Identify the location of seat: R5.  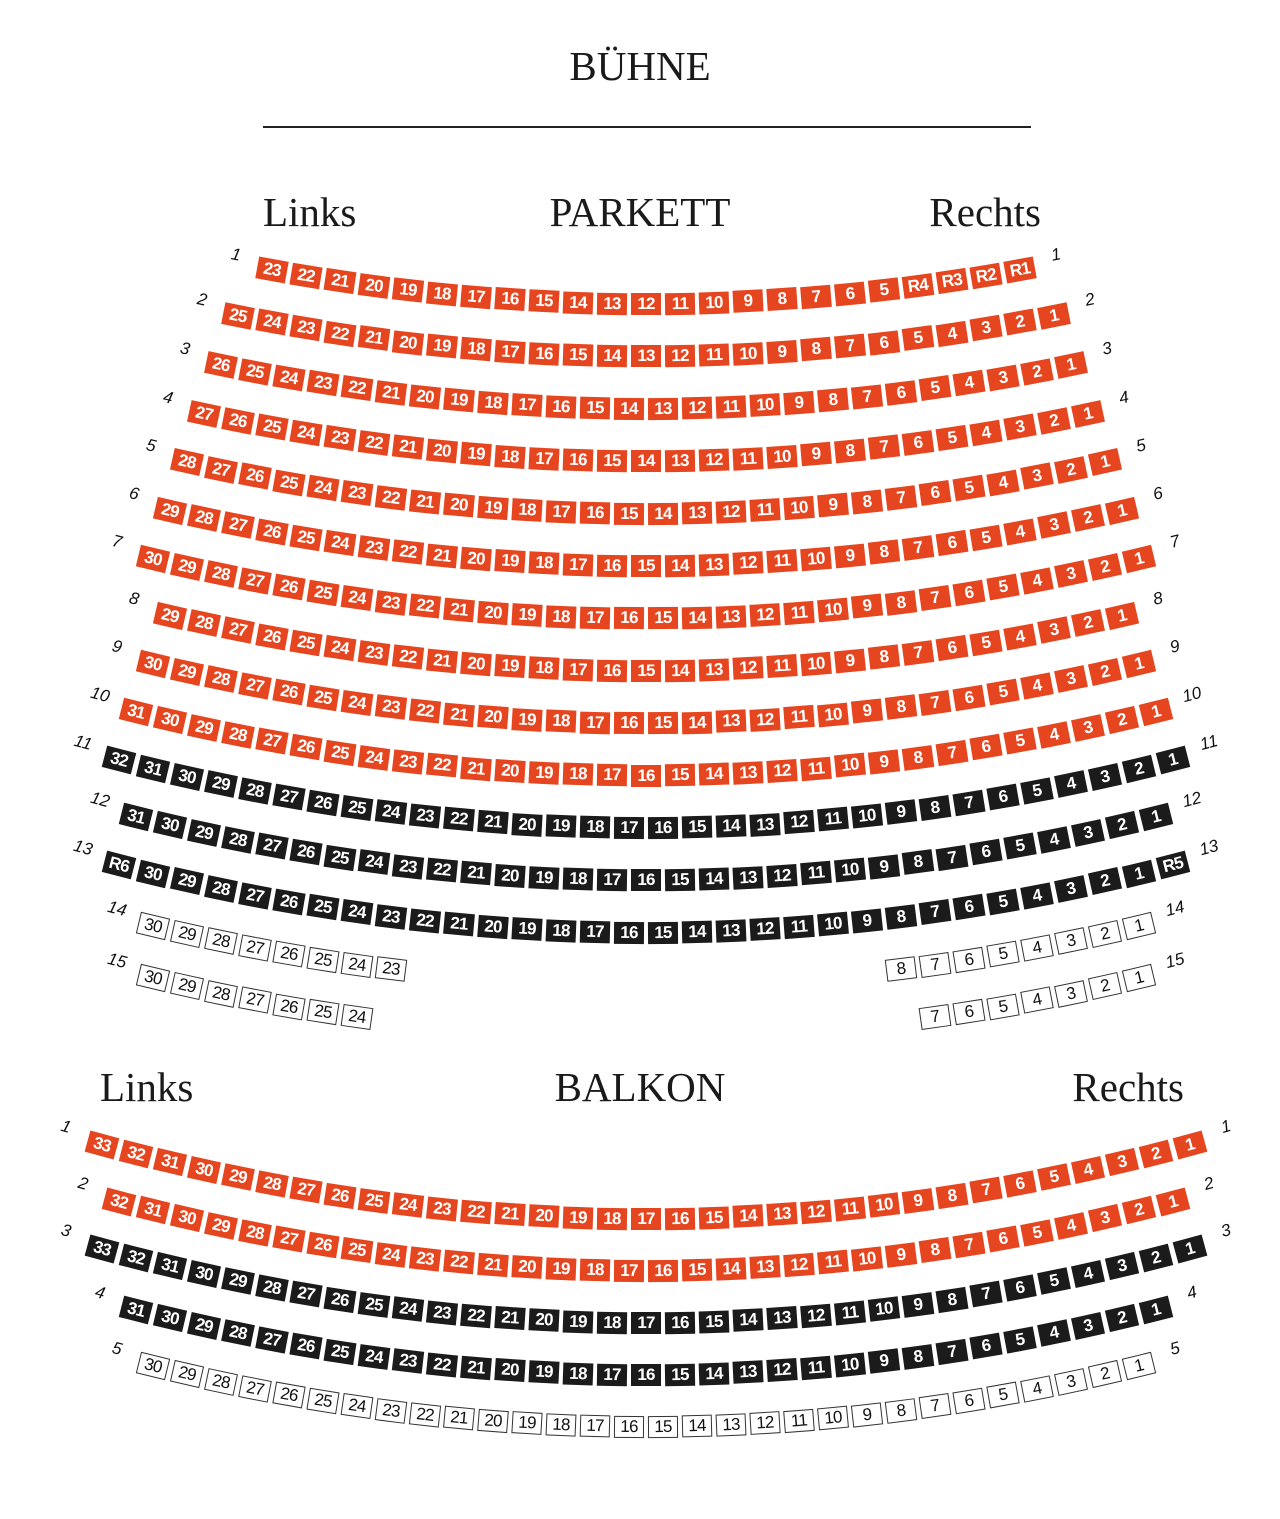
(1173, 865).